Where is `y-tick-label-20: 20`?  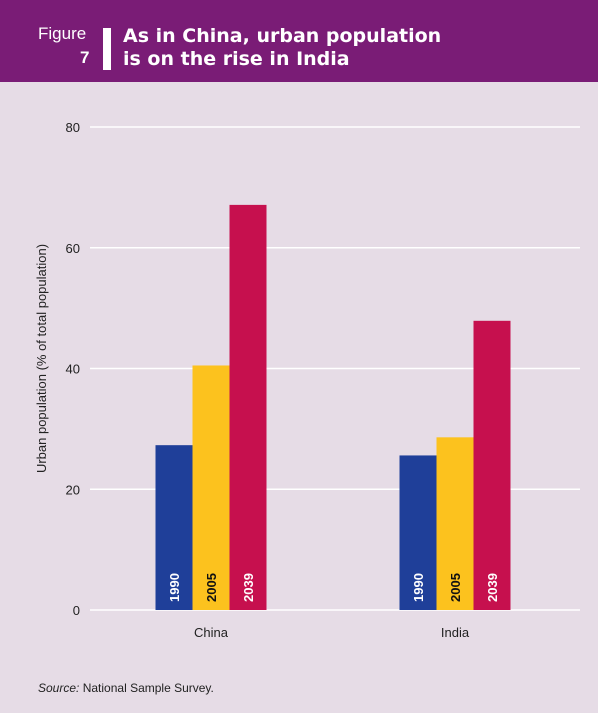 y-tick-label-20: 20 is located at coordinates (73, 489).